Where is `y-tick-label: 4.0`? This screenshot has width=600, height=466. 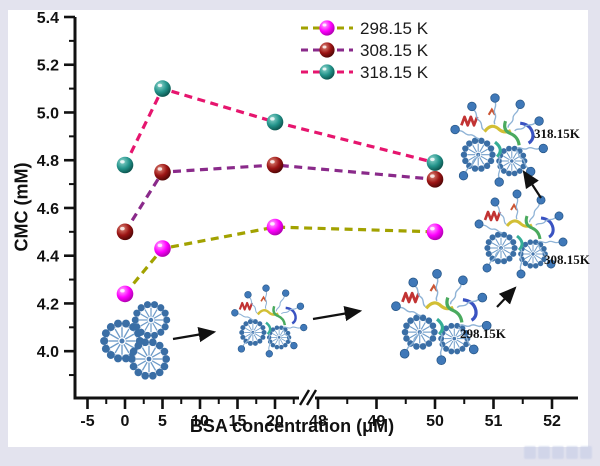 y-tick-label: 4.0 is located at coordinates (48, 352).